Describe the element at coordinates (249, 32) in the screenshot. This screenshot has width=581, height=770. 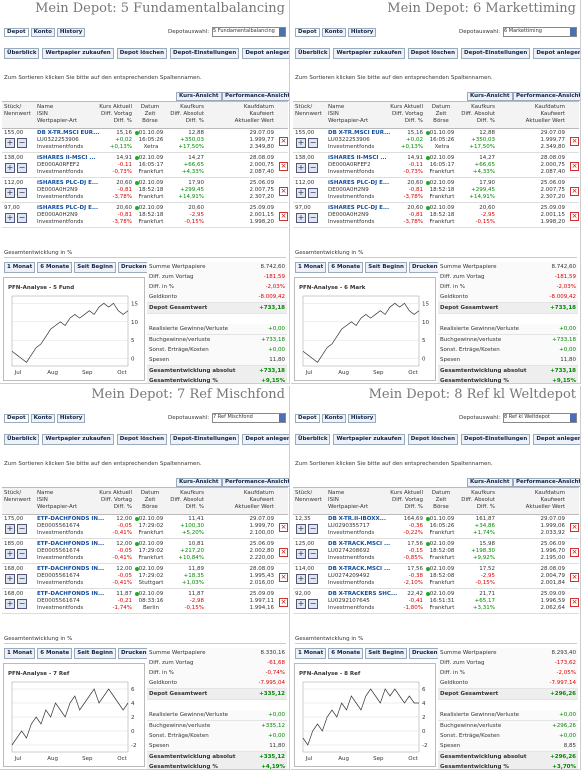
I see `depot-select: 5 Fundamentalbalancing` at that location.